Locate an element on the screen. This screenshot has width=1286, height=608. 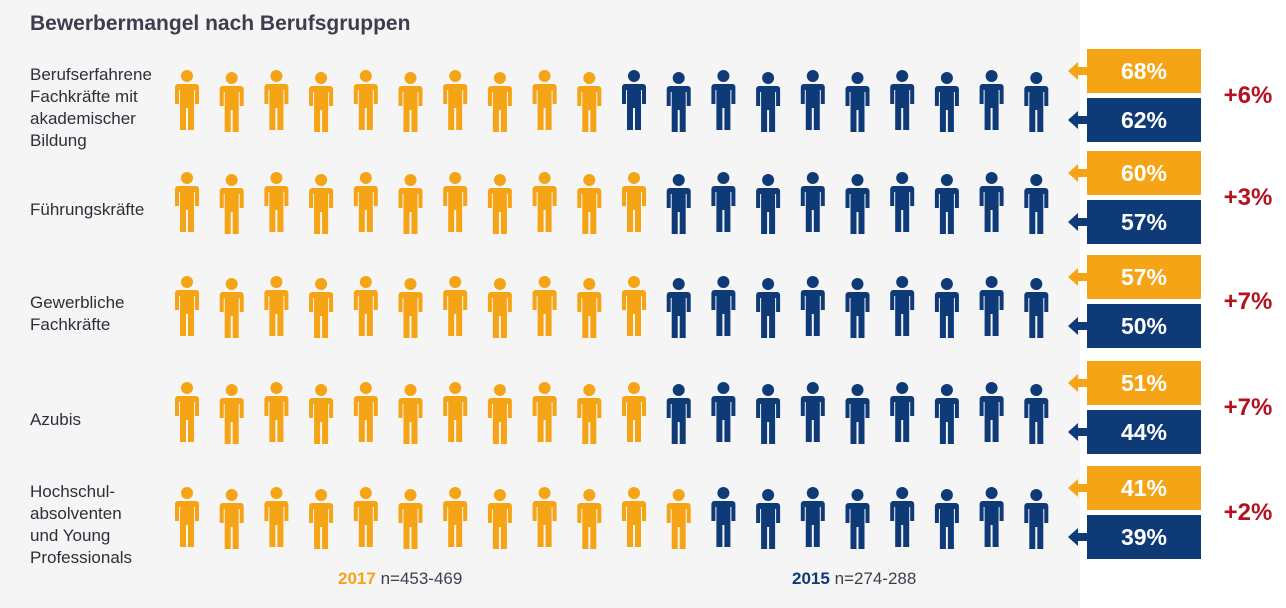
delta-label-1: +6% is located at coordinates (1248, 95).